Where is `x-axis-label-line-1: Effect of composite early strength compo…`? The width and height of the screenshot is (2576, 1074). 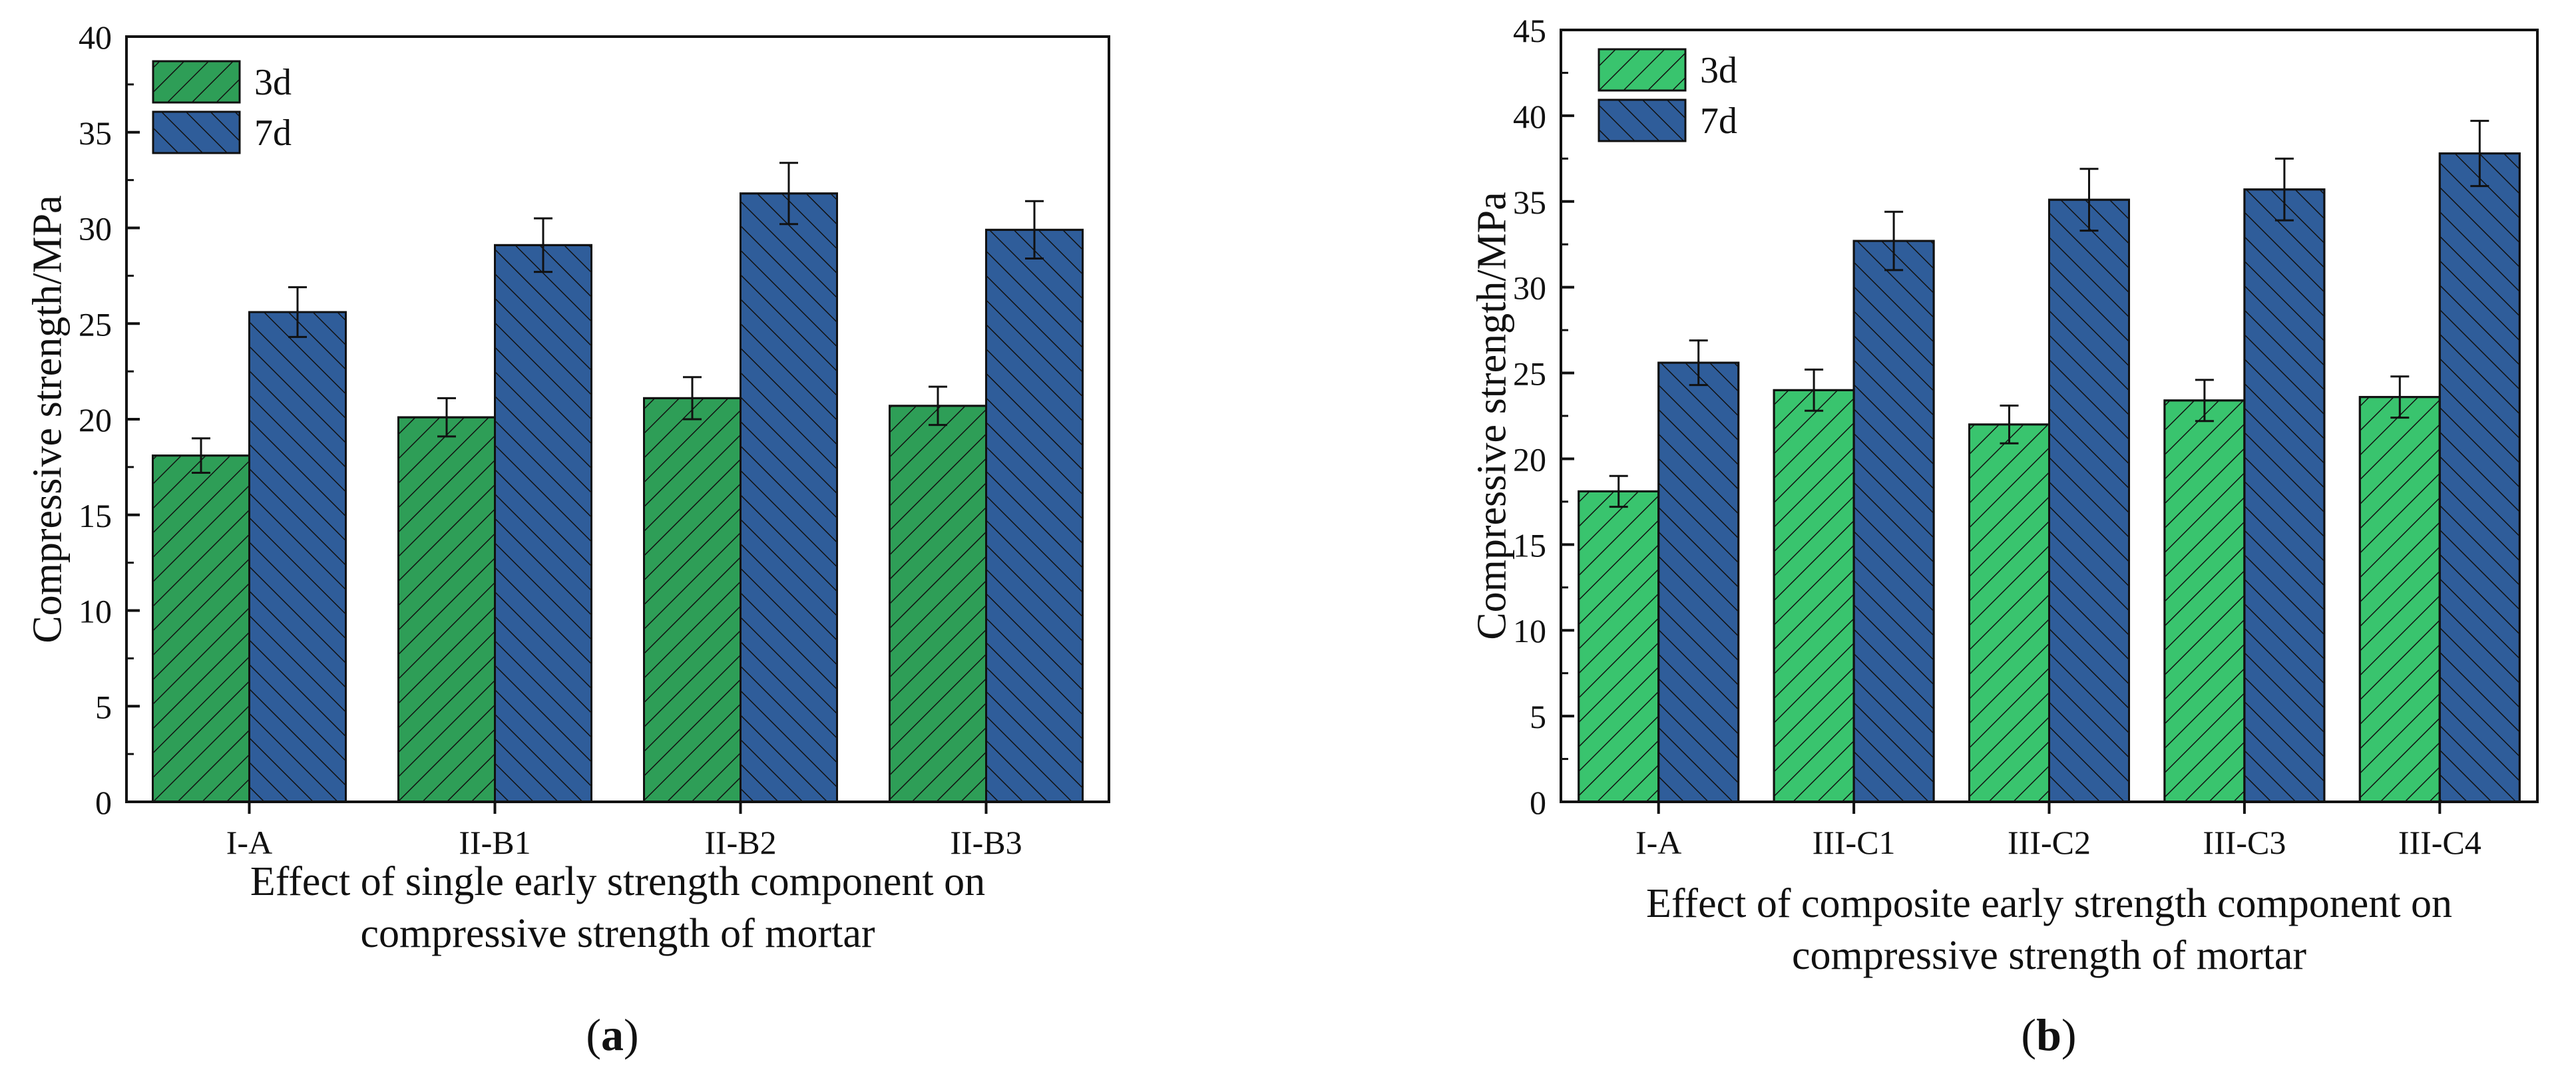
x-axis-label-line-1: Effect of composite early strength compo… is located at coordinates (2049, 904).